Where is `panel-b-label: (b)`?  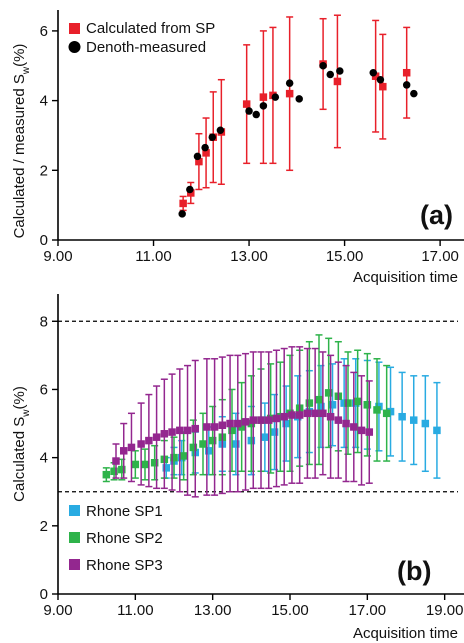 panel-b-label: (b) is located at coordinates (414, 571).